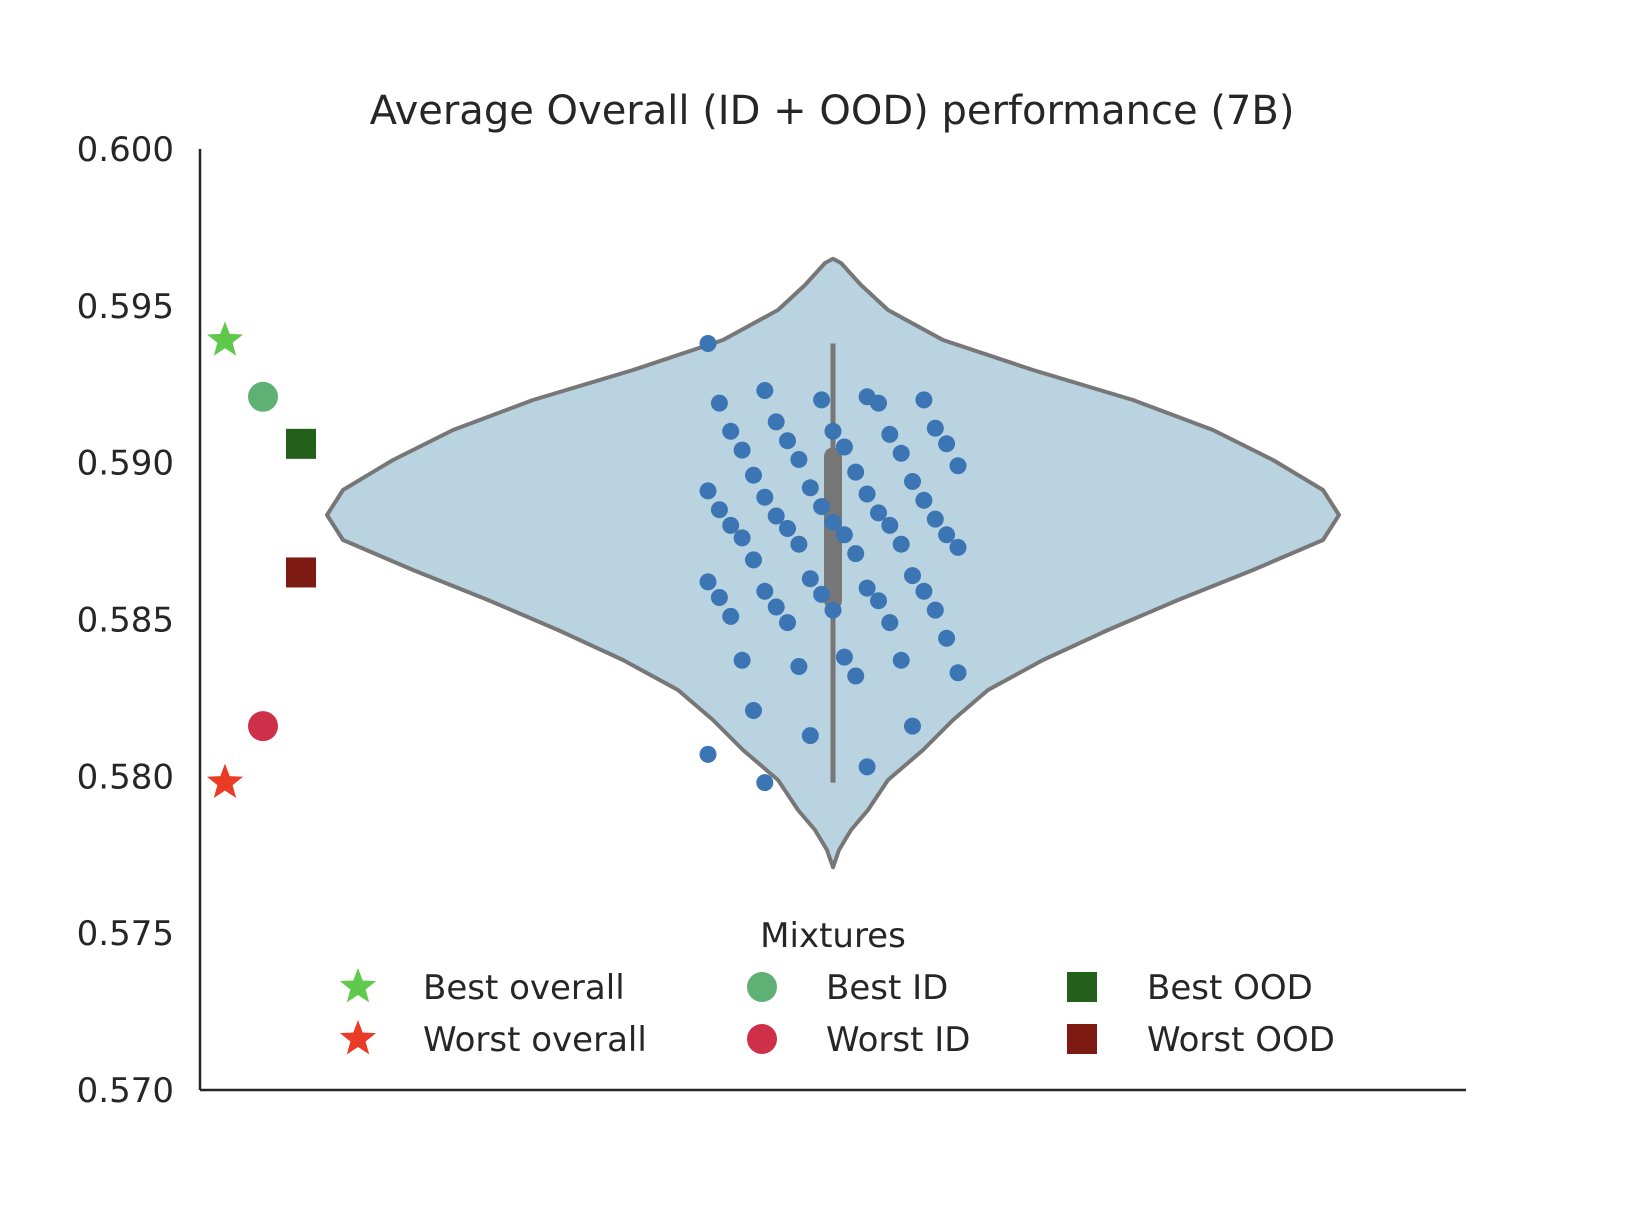 This screenshot has width=1630, height=1226. What do you see at coordinates (301, 572) in the screenshot?
I see `worst-ood-marker` at bounding box center [301, 572].